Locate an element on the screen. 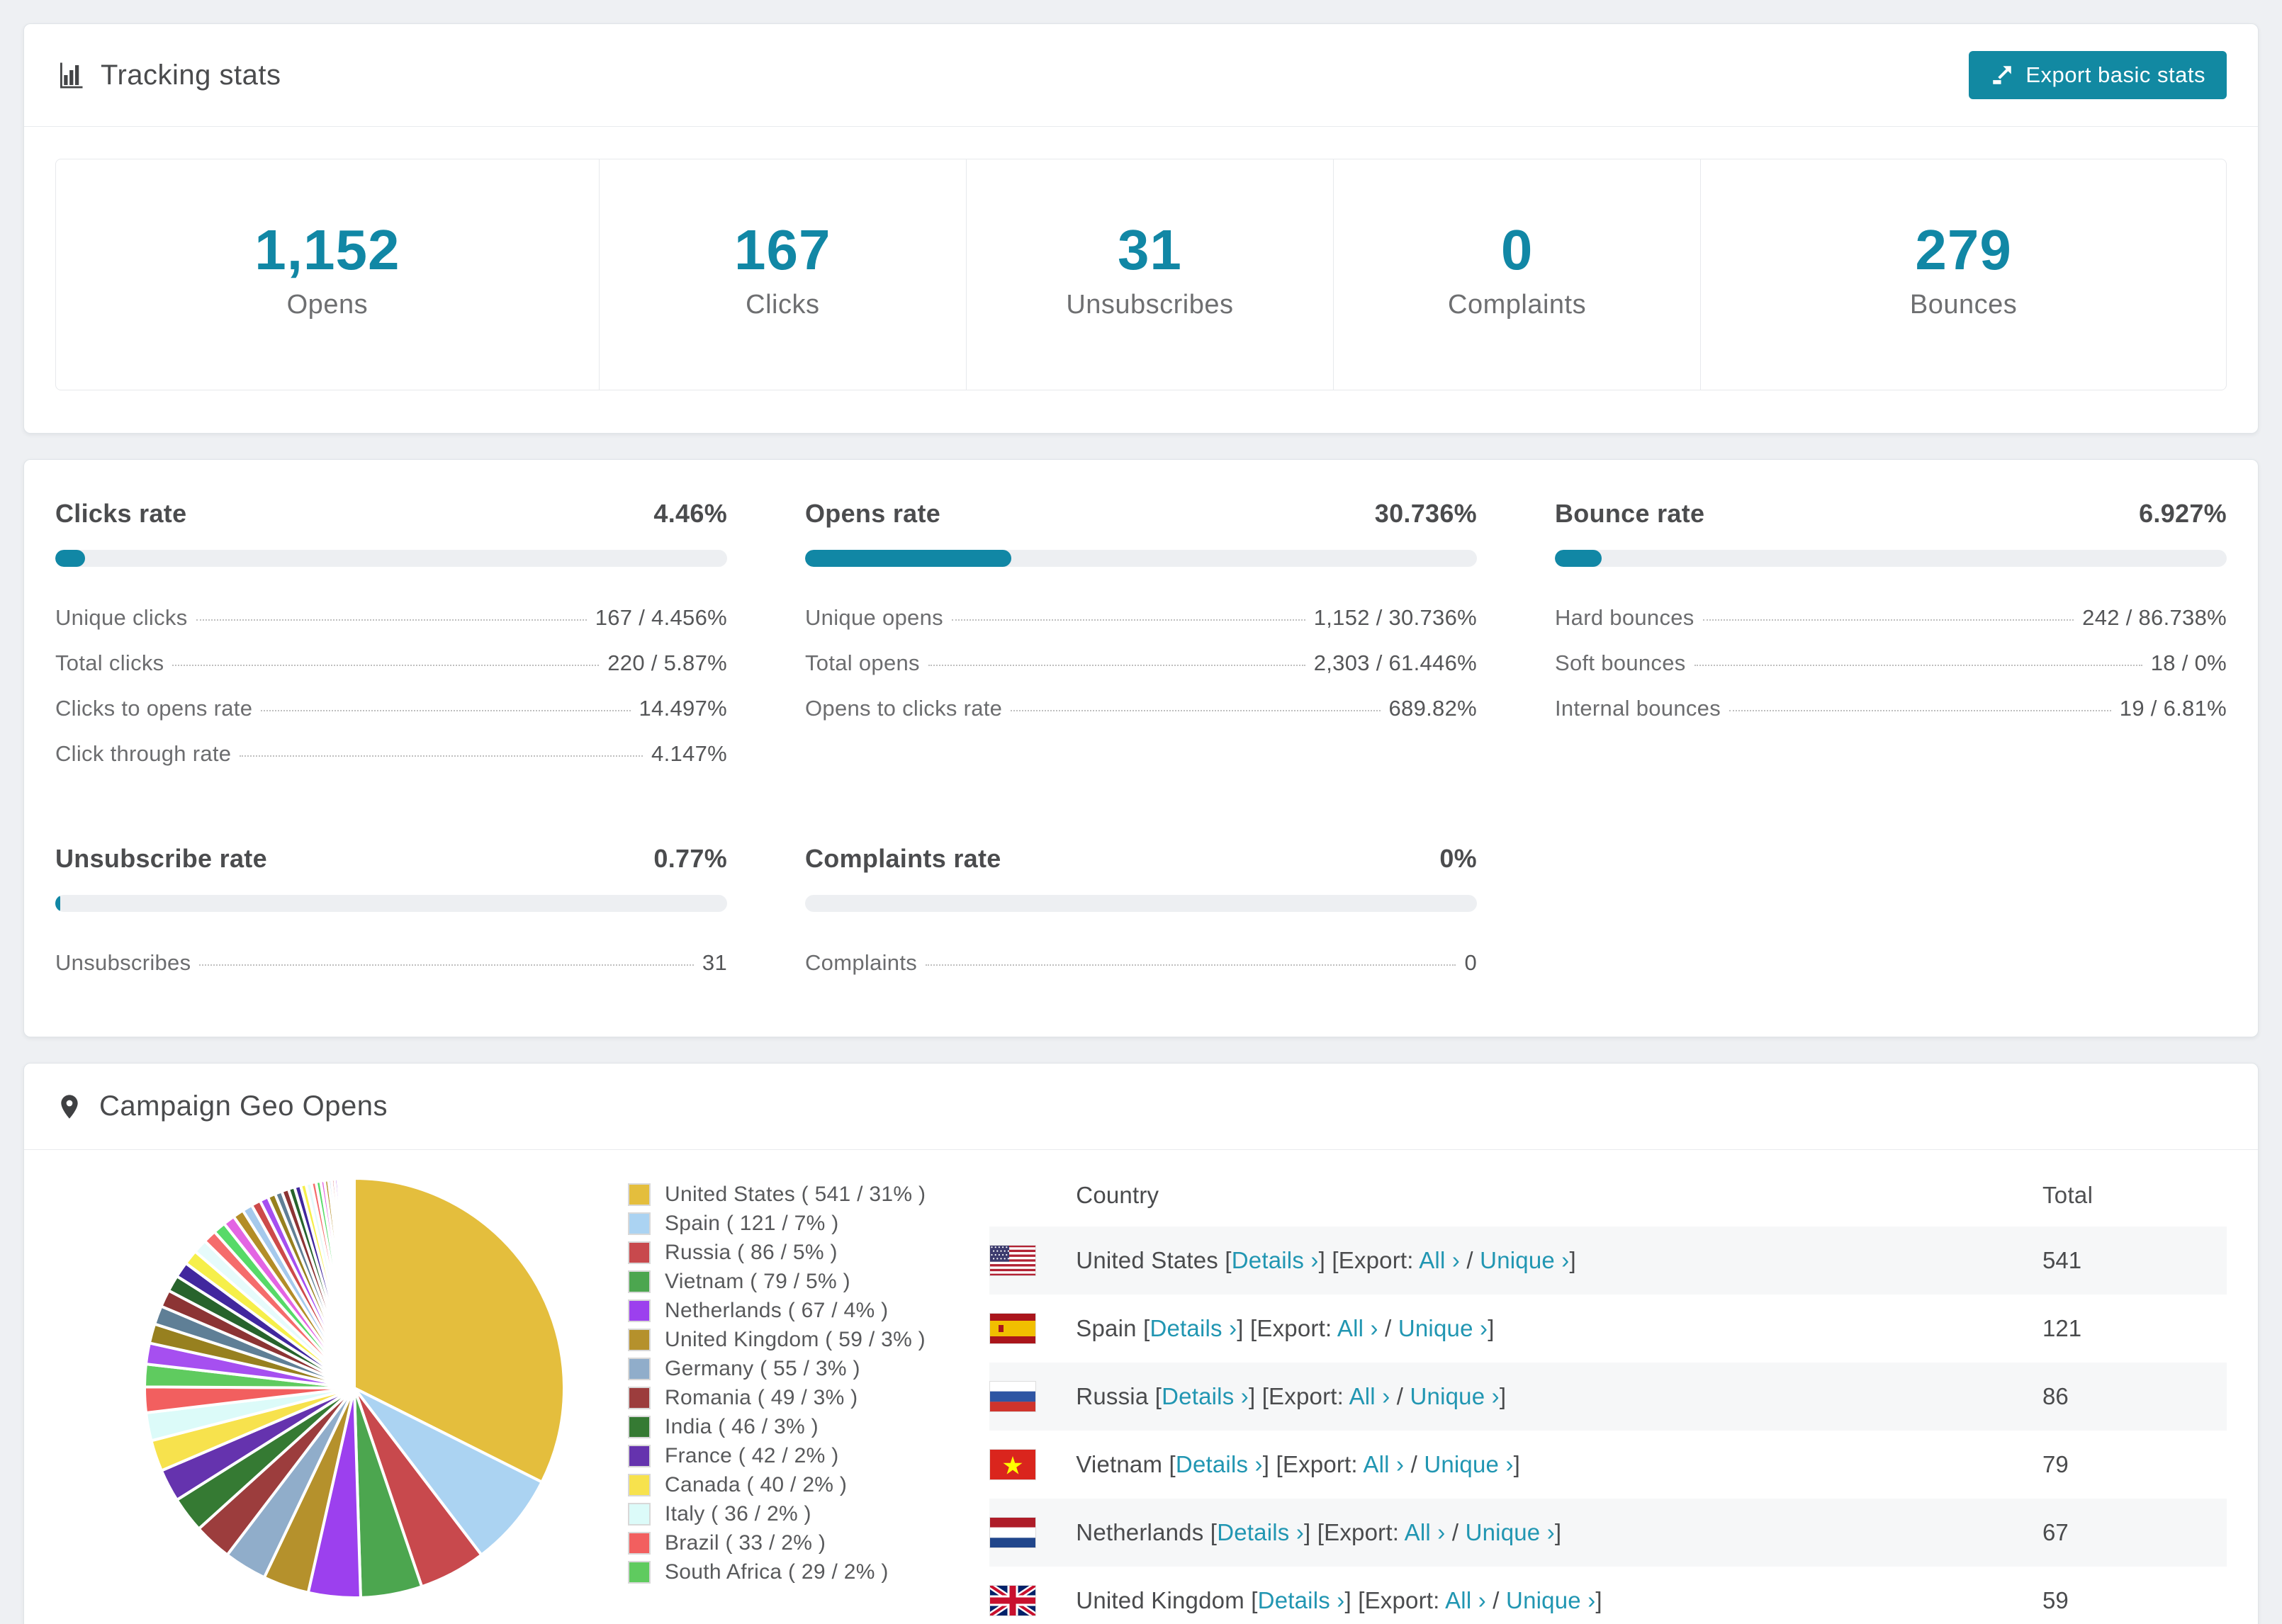 The width and height of the screenshot is (2282, 1624). legend-item-russia: Russia ( 86 / 5% ) is located at coordinates (777, 1252).